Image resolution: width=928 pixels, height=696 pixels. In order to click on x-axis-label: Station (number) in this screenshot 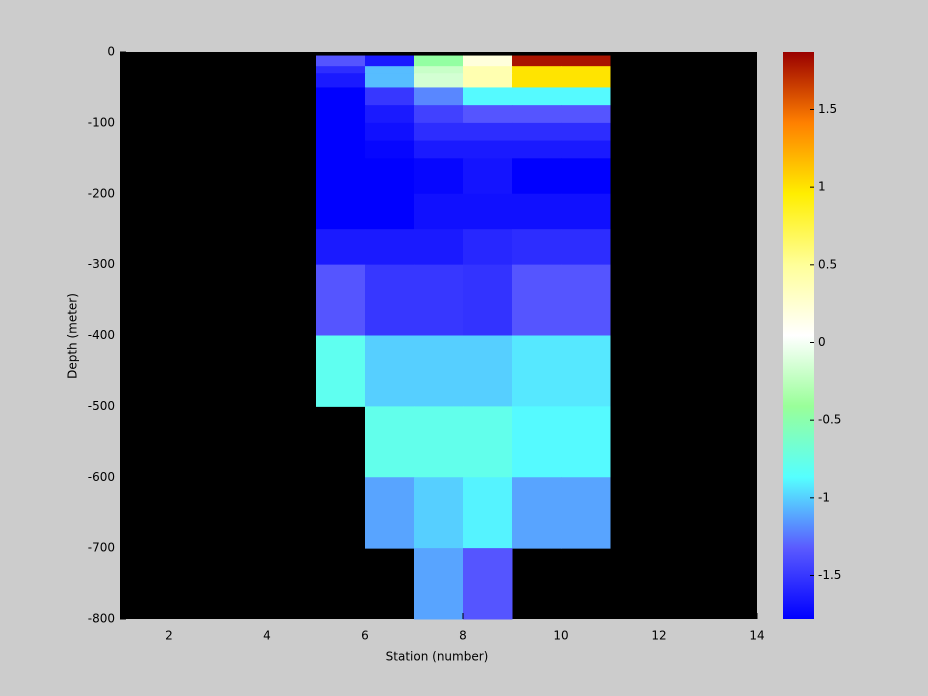, I will do `click(437, 657)`.